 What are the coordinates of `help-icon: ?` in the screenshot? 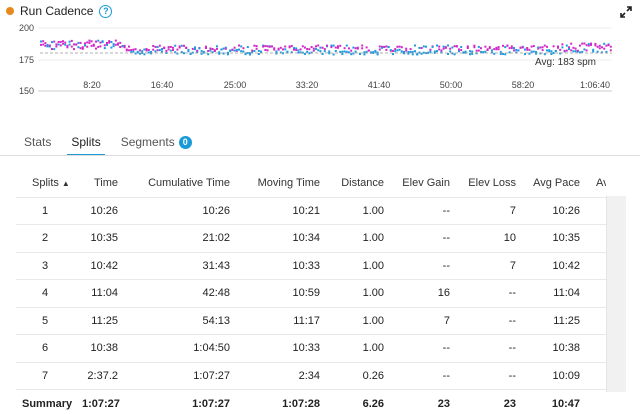 It's located at (106, 11).